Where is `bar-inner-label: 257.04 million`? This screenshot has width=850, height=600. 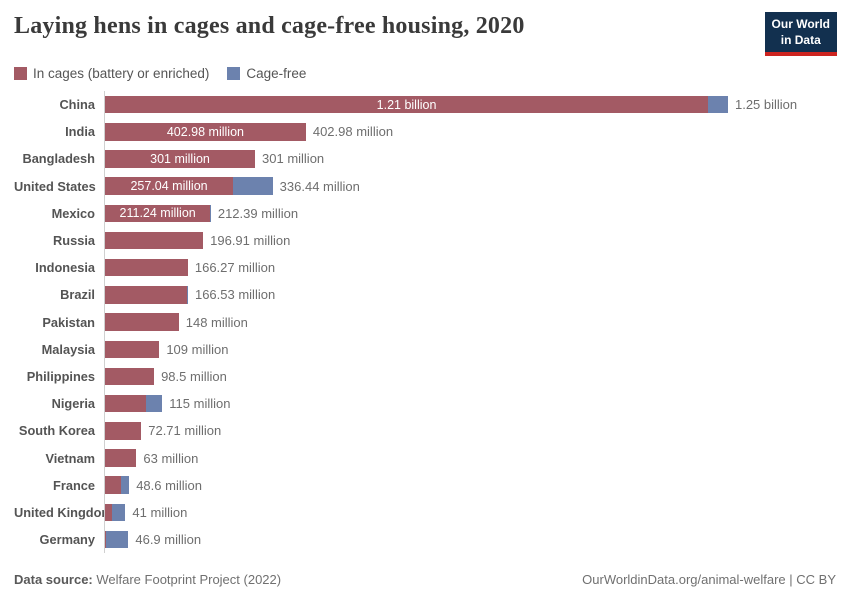
bar-inner-label: 257.04 million is located at coordinates (169, 186).